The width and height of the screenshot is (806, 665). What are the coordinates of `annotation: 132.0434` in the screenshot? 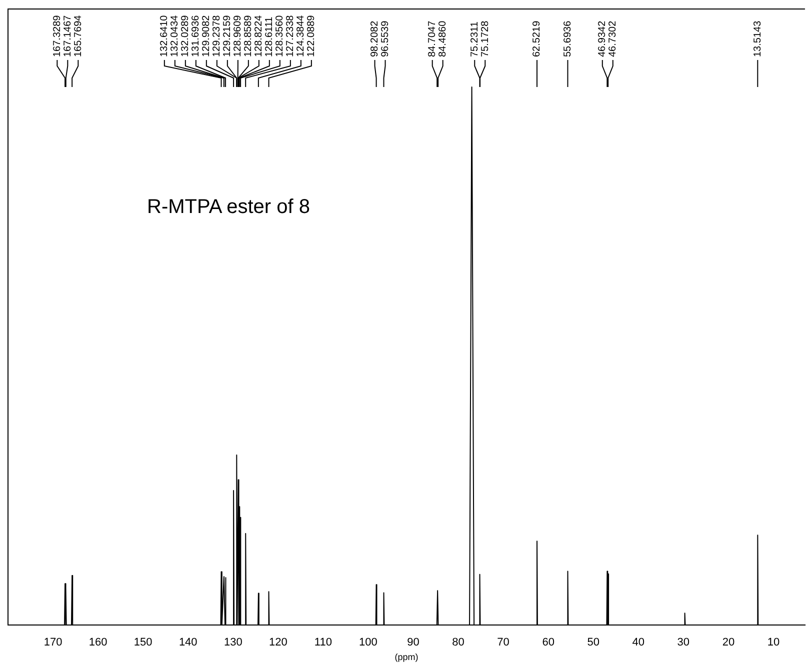 It's located at (175, 35).